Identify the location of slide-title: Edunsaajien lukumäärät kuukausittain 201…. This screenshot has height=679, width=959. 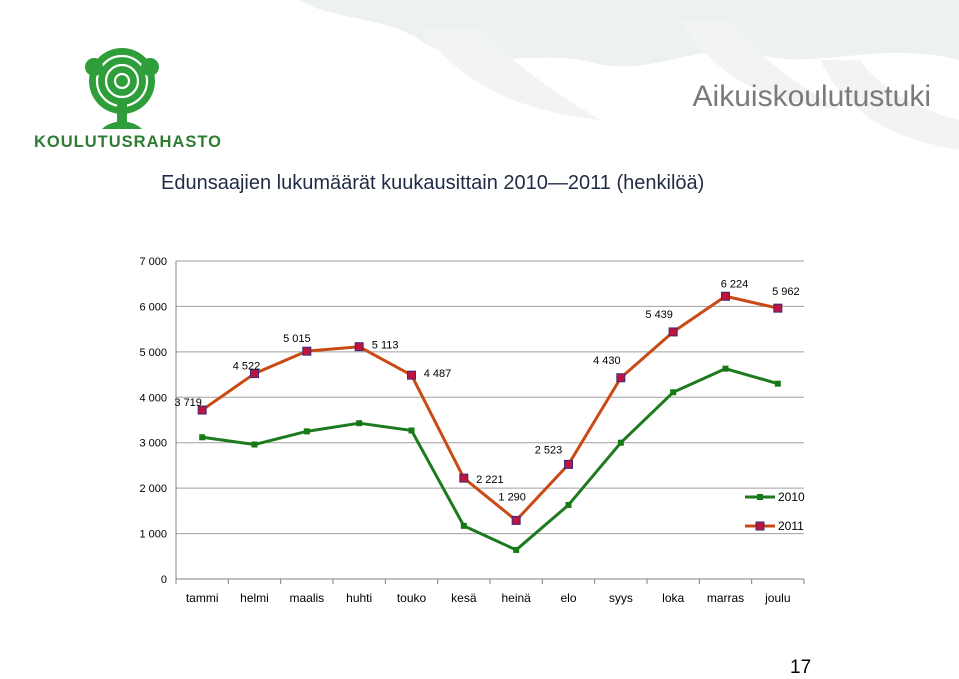
(433, 183).